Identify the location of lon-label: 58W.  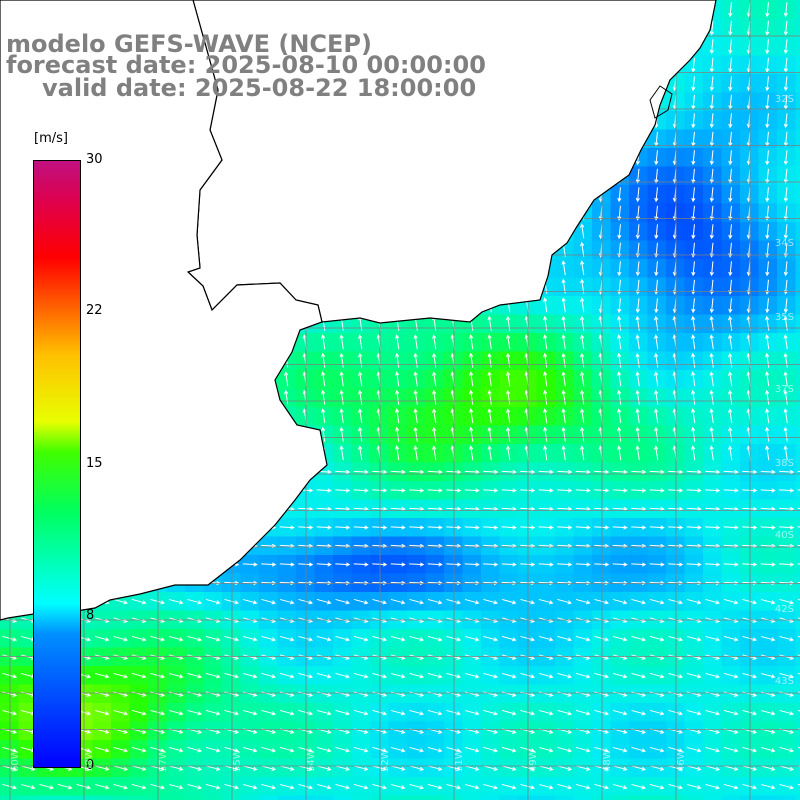
(89, 760).